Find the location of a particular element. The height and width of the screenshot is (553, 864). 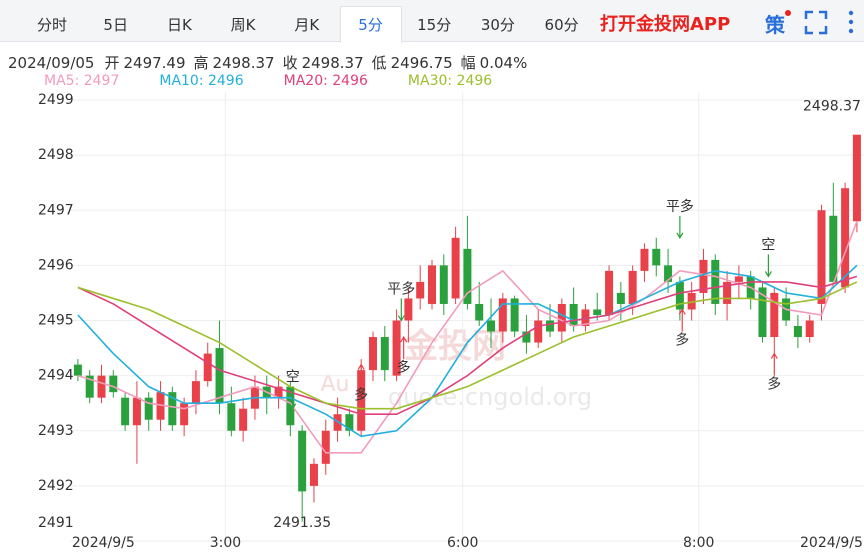

tab: 15分 is located at coordinates (434, 25).